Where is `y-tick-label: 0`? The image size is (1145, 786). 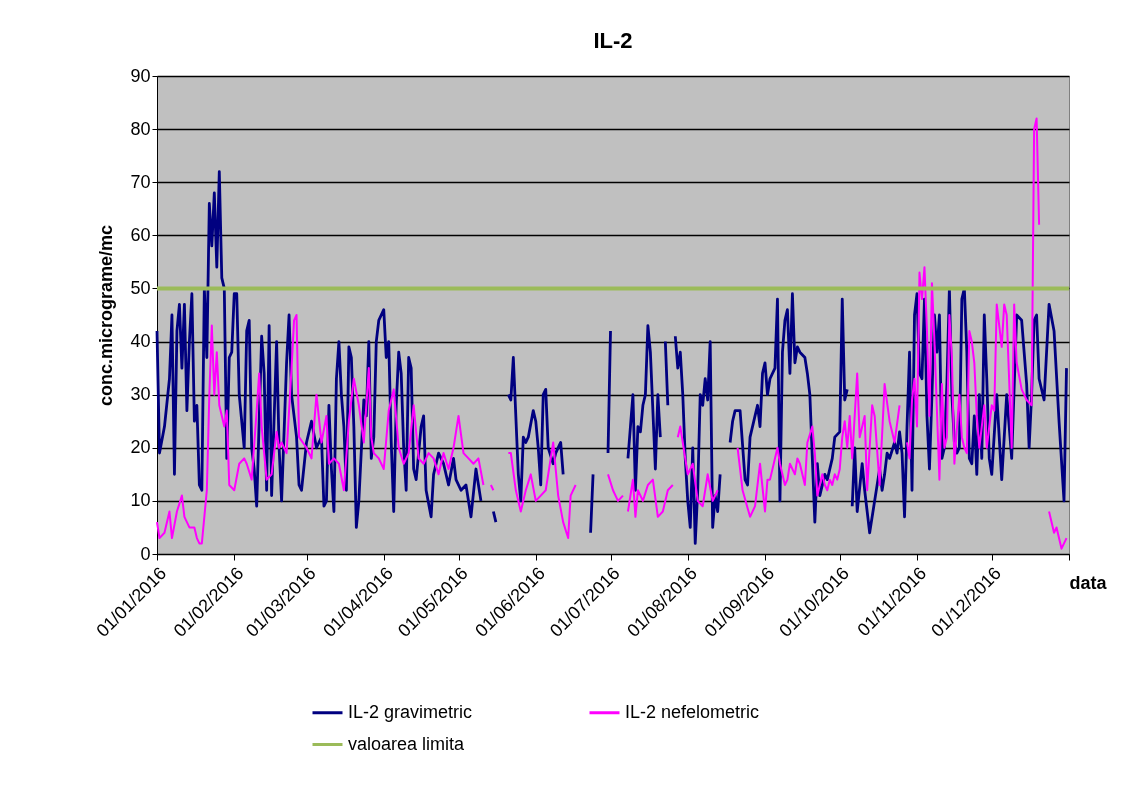
y-tick-label: 0 is located at coordinates (145, 553).